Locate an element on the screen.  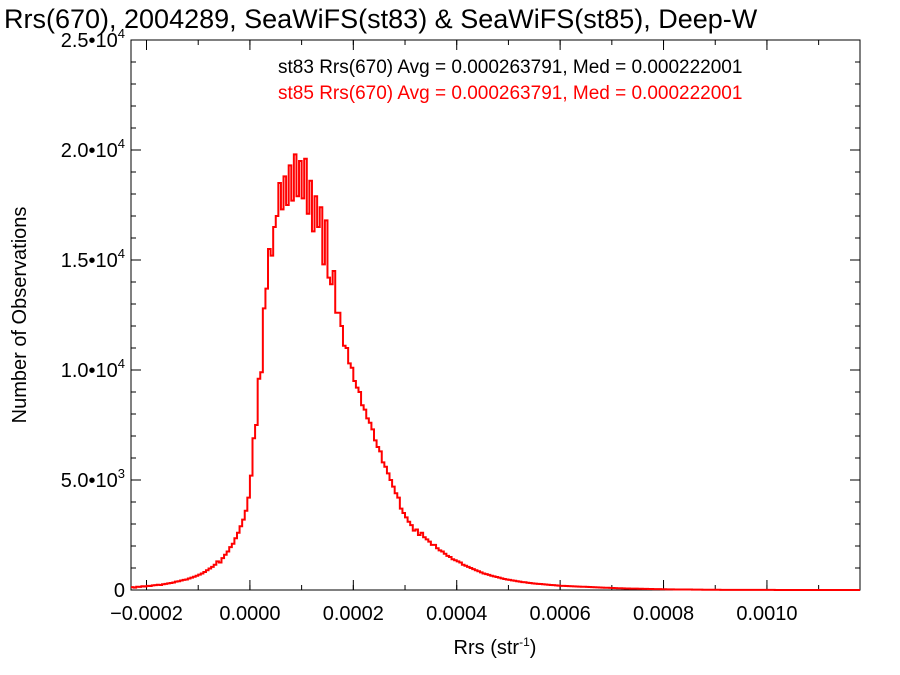
x-tick-label: 0.0008 is located at coordinates (663, 614).